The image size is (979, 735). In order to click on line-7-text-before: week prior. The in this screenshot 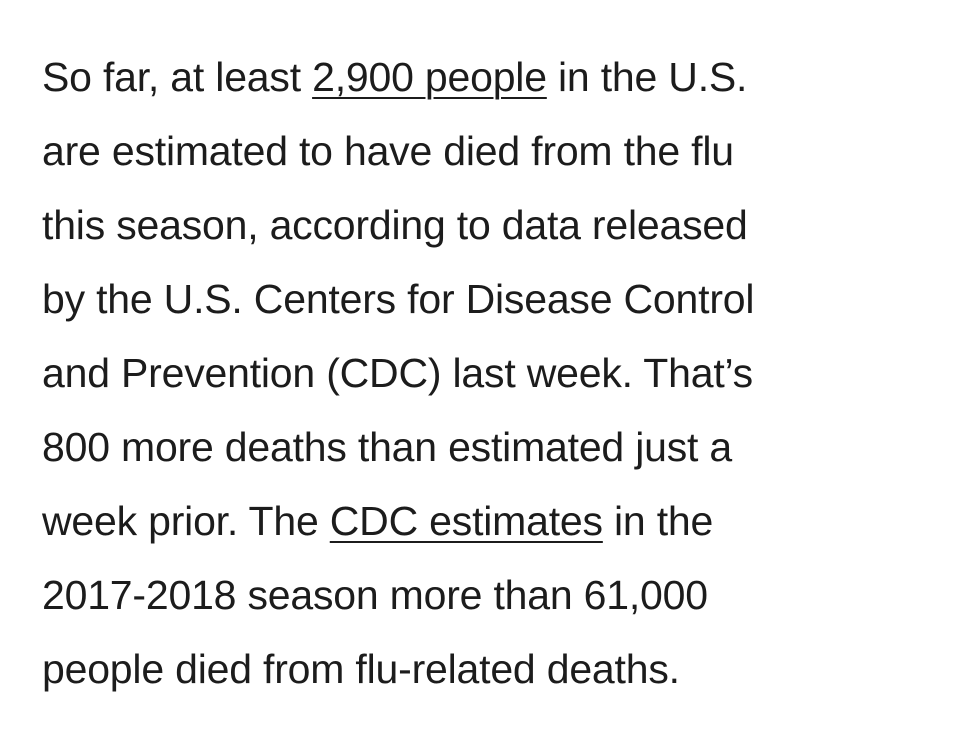, I will do `click(186, 521)`.